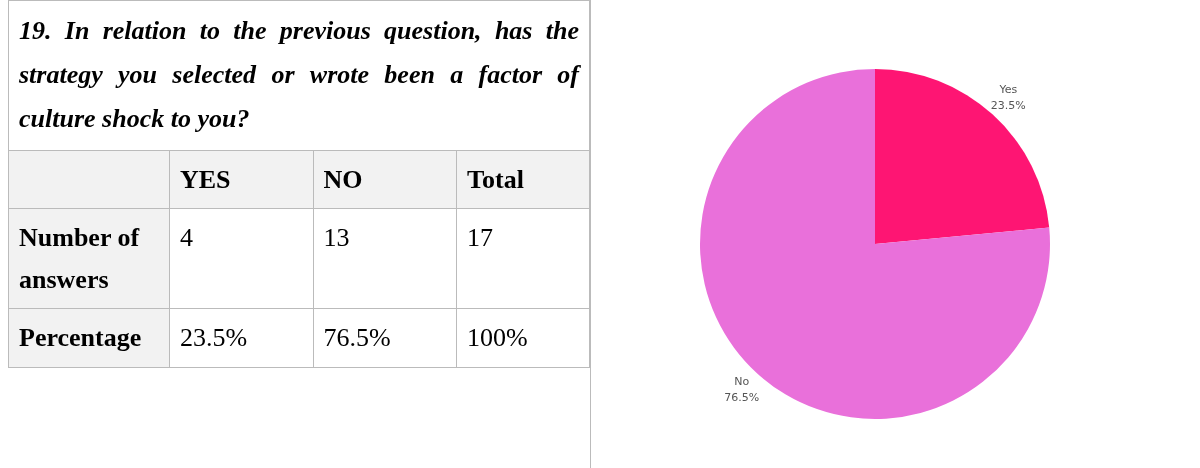 The image size is (1200, 468). Describe the element at coordinates (1008, 105) in the screenshot. I see `data-label: 23.5%` at that location.